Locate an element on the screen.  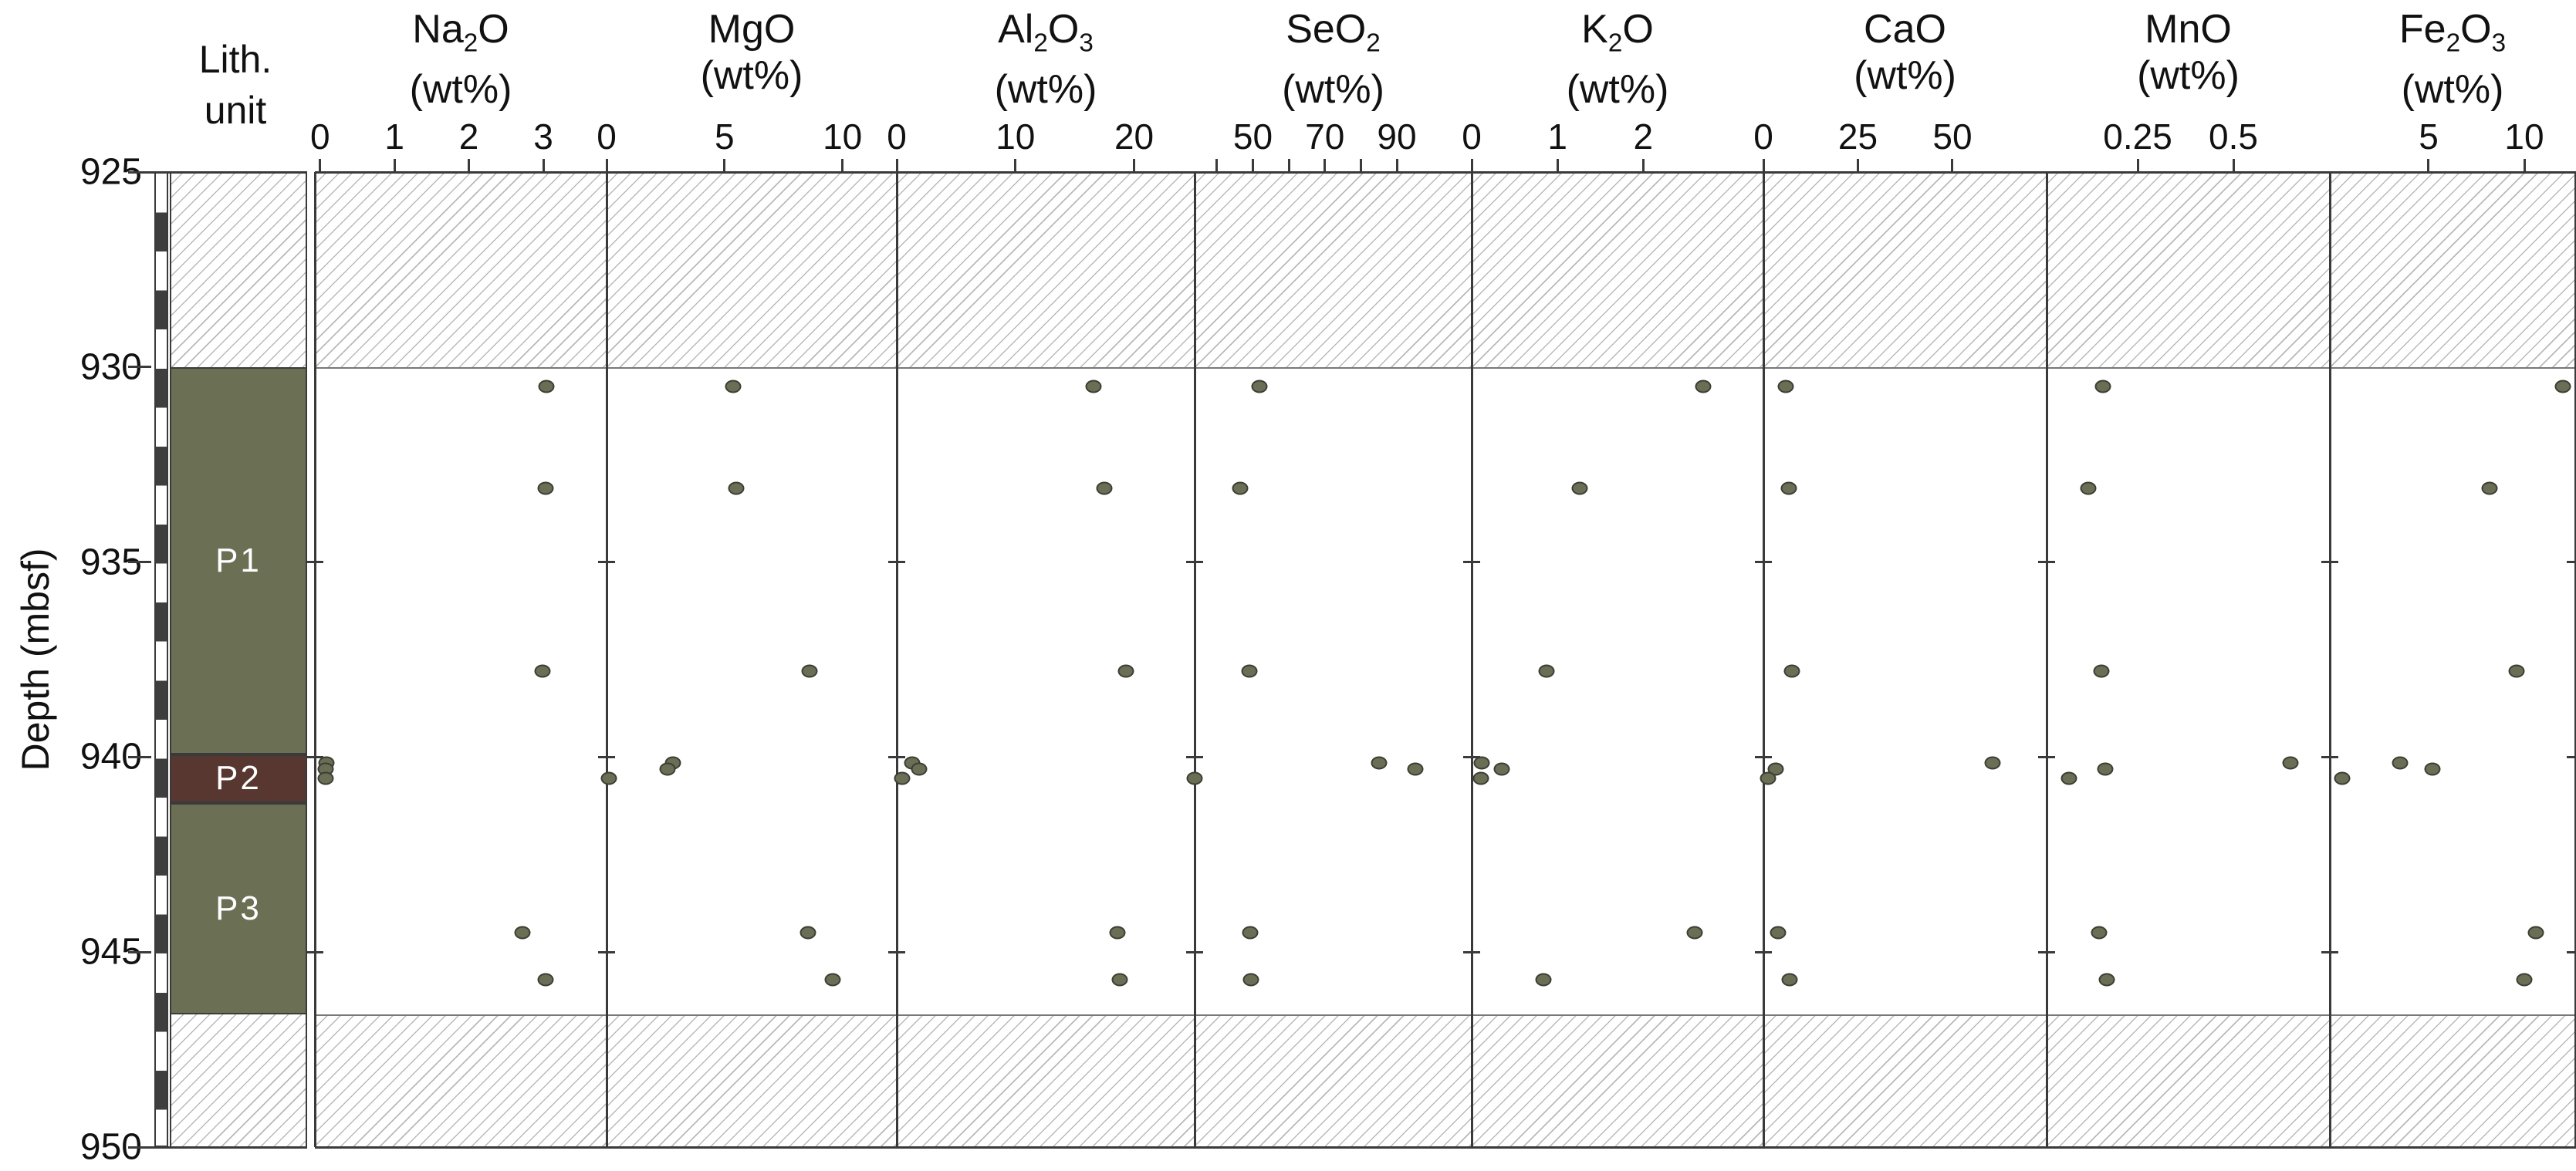
panel-al2o3: Al2O3 (wt%) is located at coordinates (1046, 585).